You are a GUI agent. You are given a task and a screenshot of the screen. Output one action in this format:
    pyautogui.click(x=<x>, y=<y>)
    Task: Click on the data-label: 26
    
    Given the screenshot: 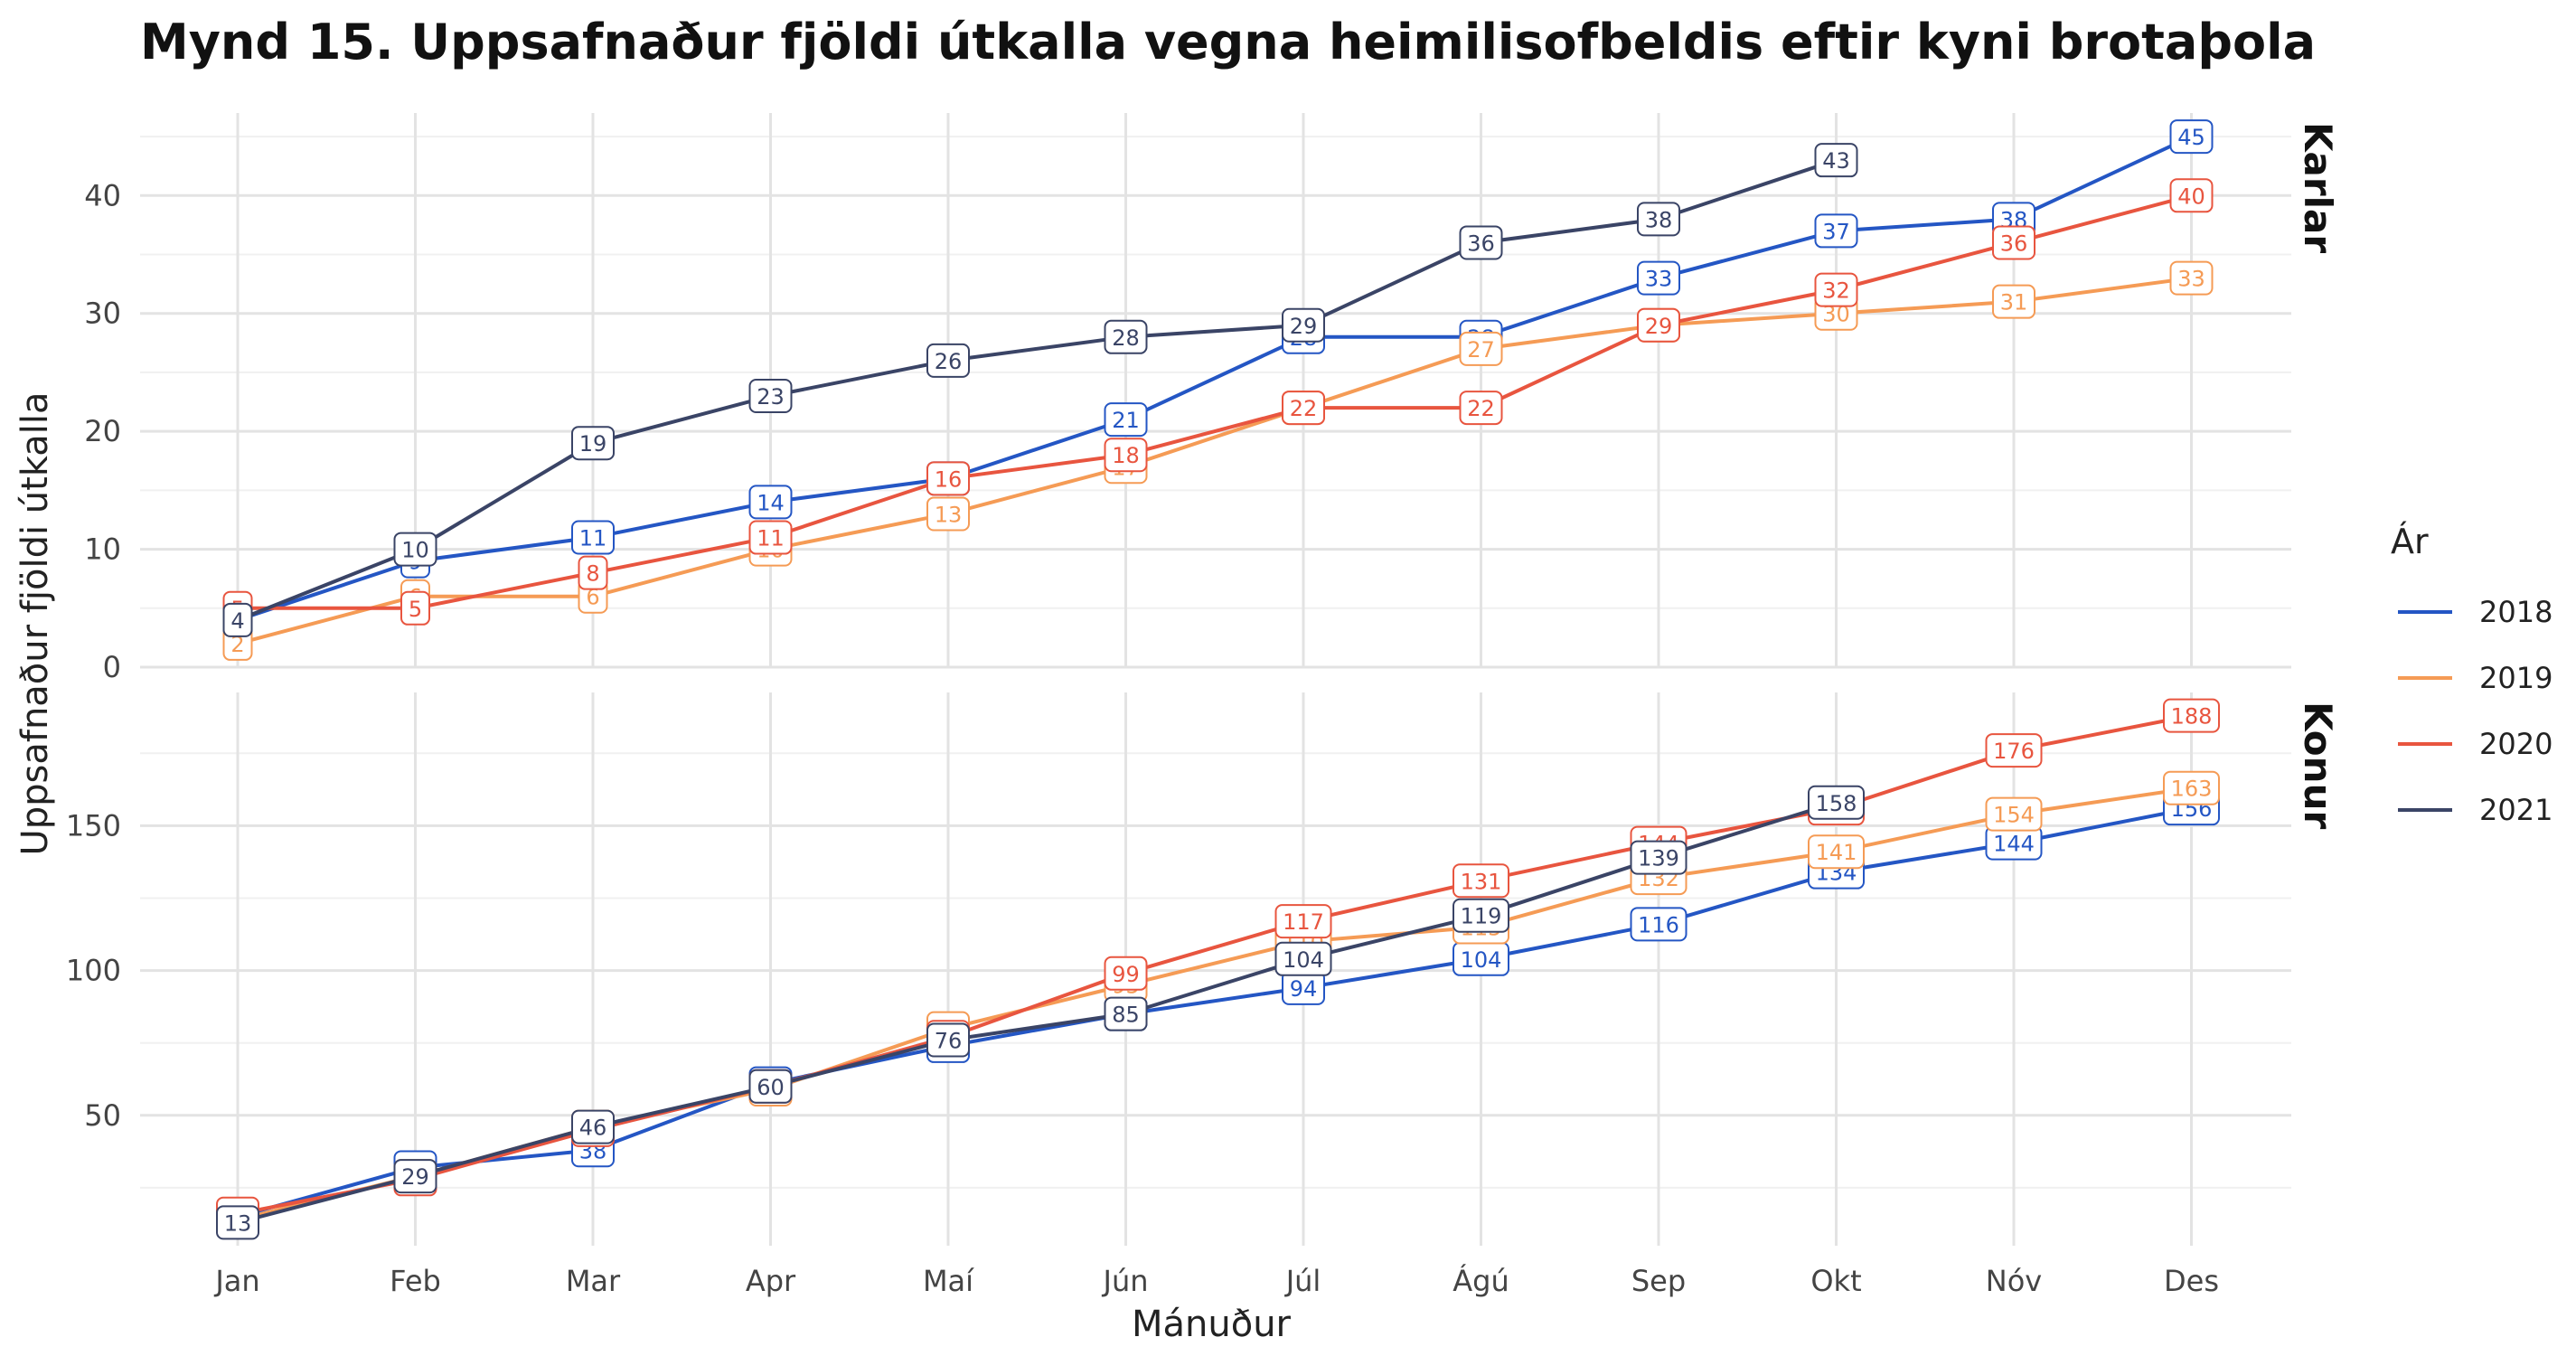 What is the action you would take?
    pyautogui.click(x=948, y=360)
    